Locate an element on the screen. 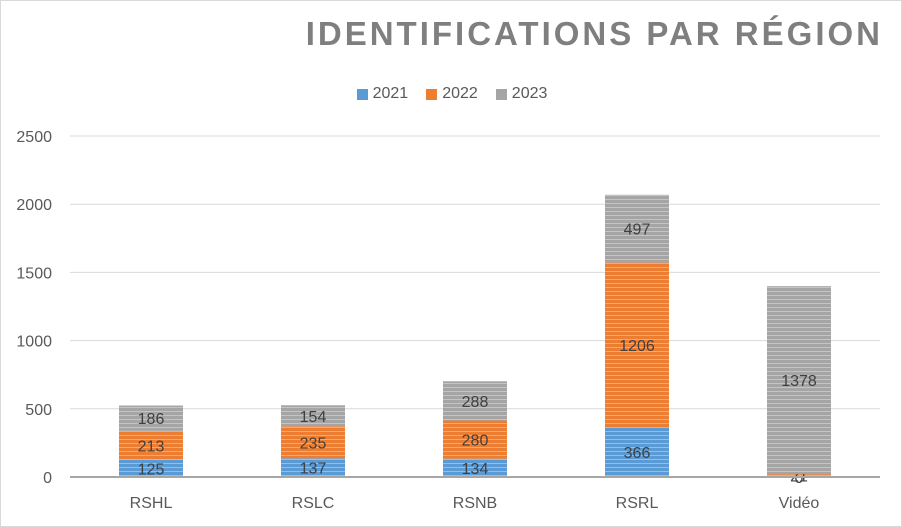  data-label: 235 is located at coordinates (313, 443).